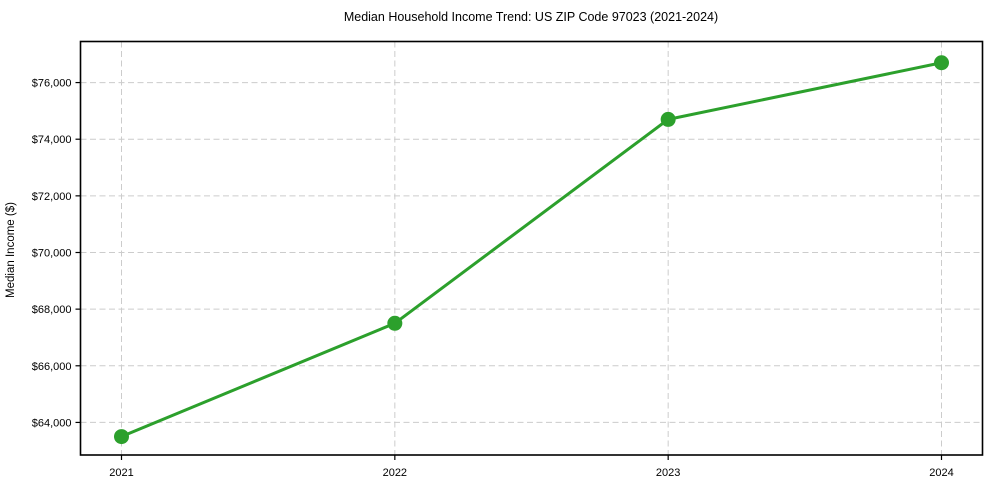 The height and width of the screenshot is (490, 989). What do you see at coordinates (52, 84) in the screenshot?
I see `y-tick-label: $76,000` at bounding box center [52, 84].